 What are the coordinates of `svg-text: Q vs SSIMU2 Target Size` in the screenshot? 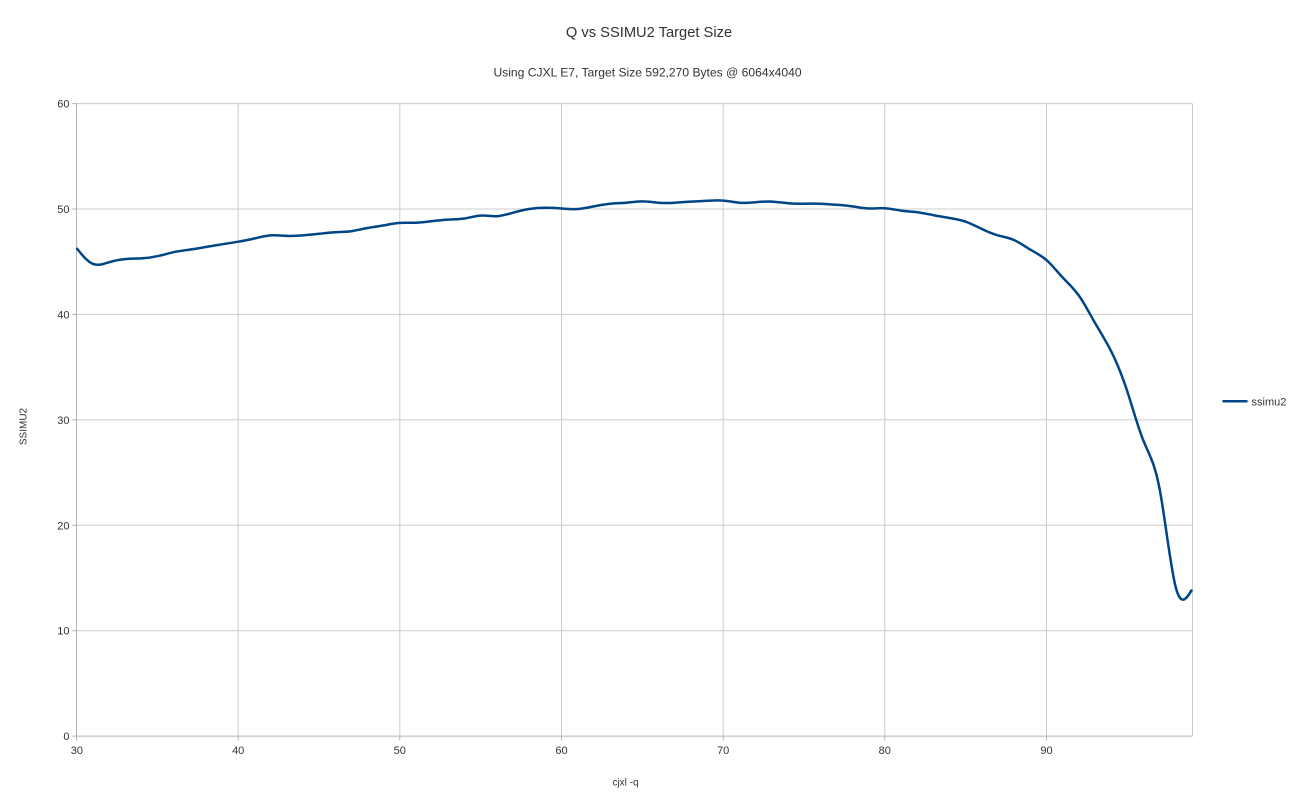 It's located at (649, 33).